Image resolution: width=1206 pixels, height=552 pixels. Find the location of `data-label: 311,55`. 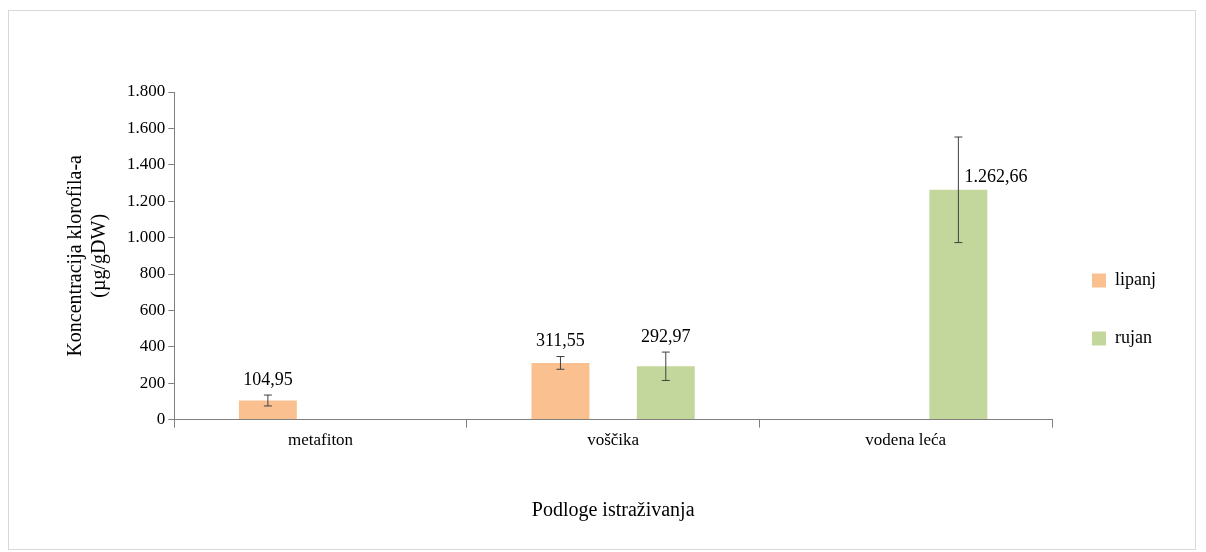

data-label: 311,55 is located at coordinates (560, 340).